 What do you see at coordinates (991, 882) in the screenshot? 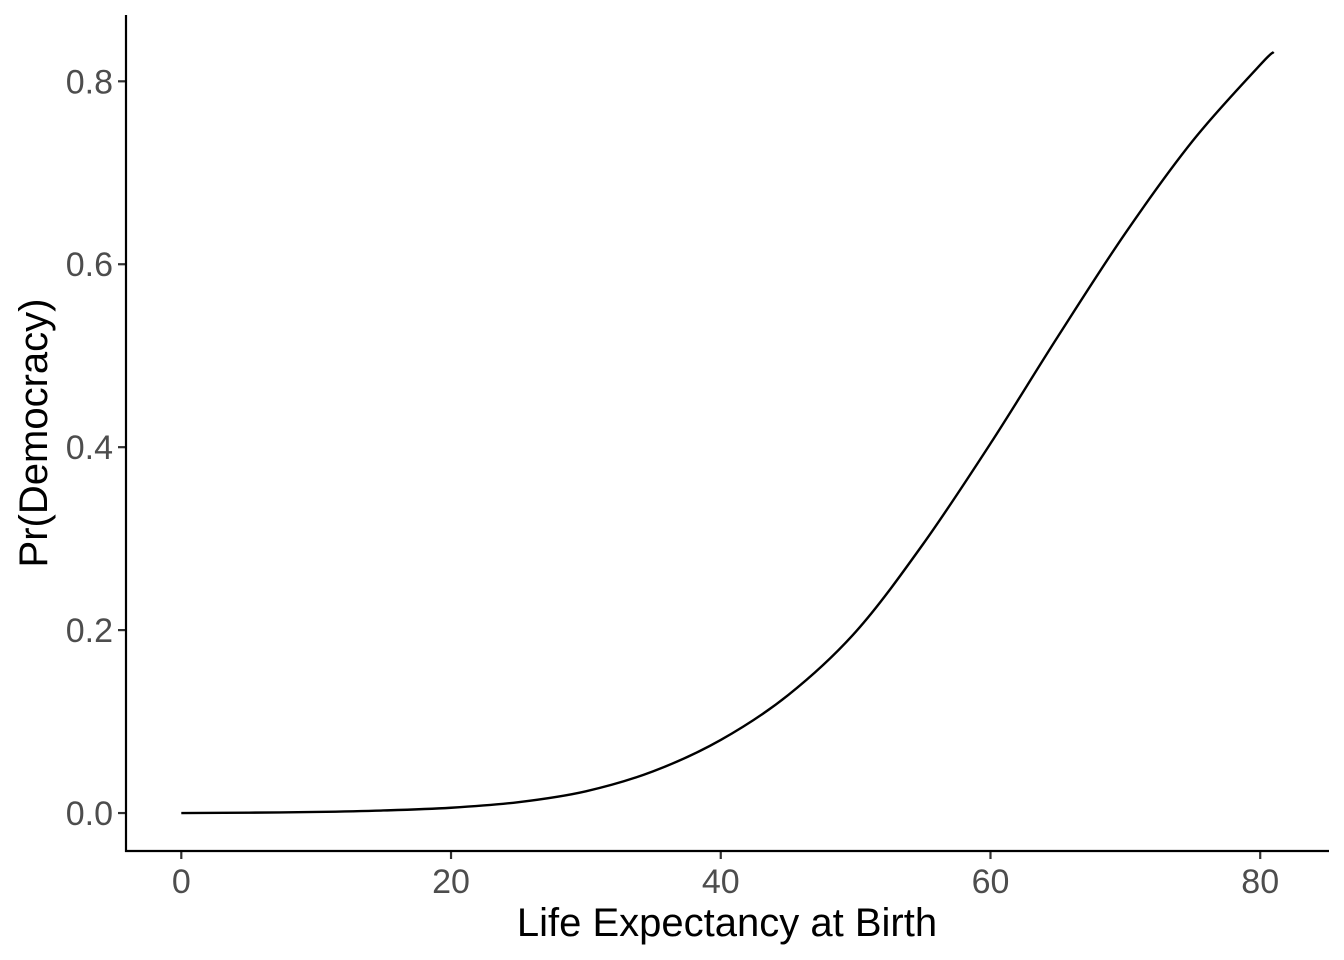
I see `x-tick-label: 60` at bounding box center [991, 882].